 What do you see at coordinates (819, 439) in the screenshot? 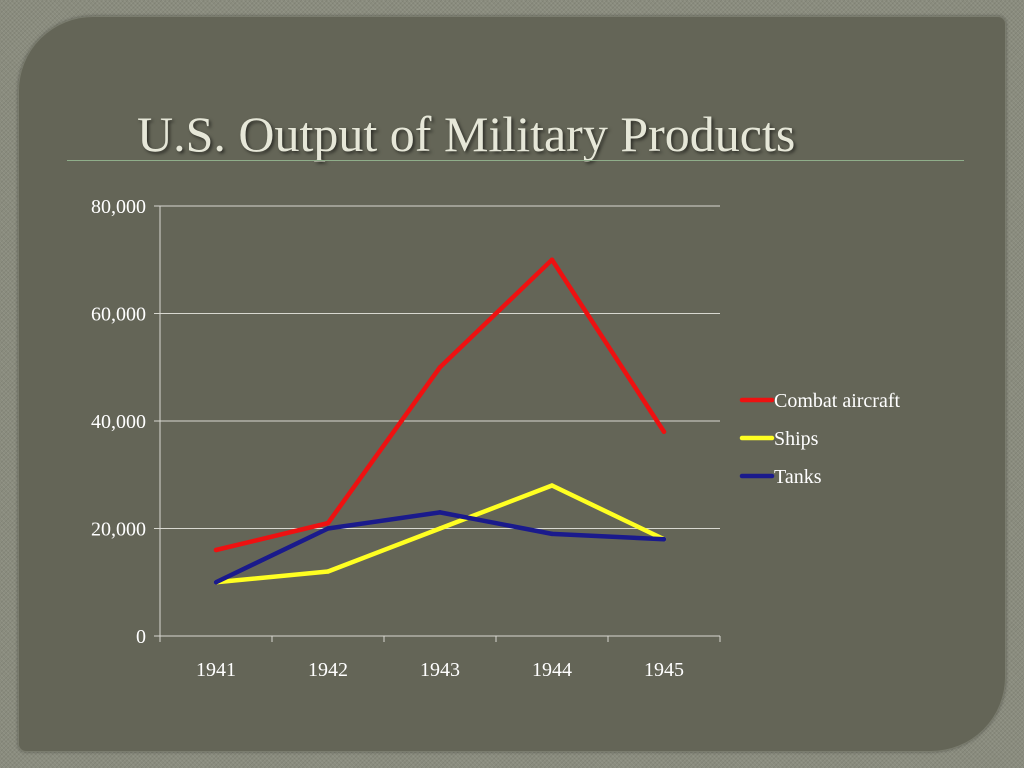
I see `chart-legend: Combat aircraft Ships Tanks` at bounding box center [819, 439].